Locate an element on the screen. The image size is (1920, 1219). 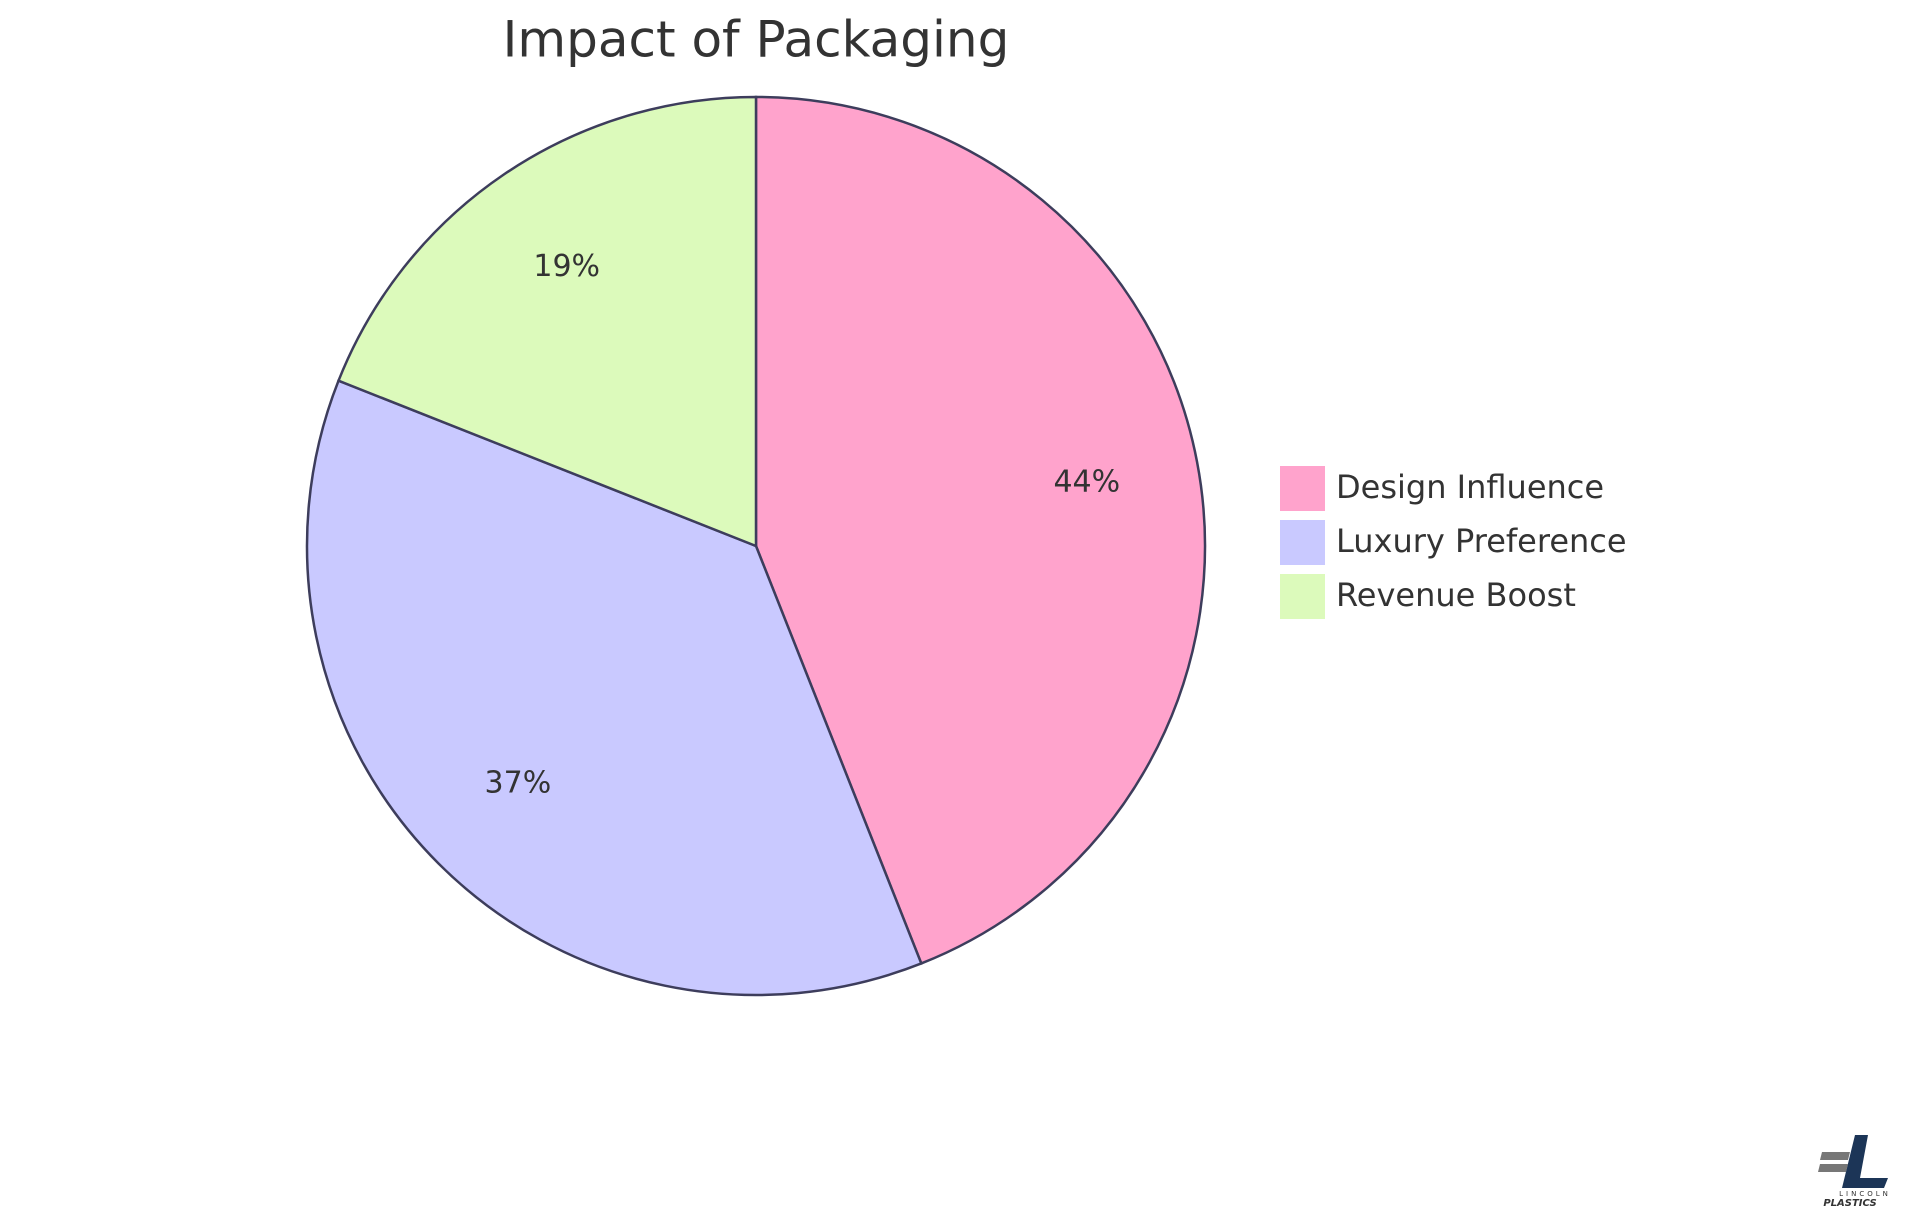
legend-label: Design Influence is located at coordinates (1470, 487).